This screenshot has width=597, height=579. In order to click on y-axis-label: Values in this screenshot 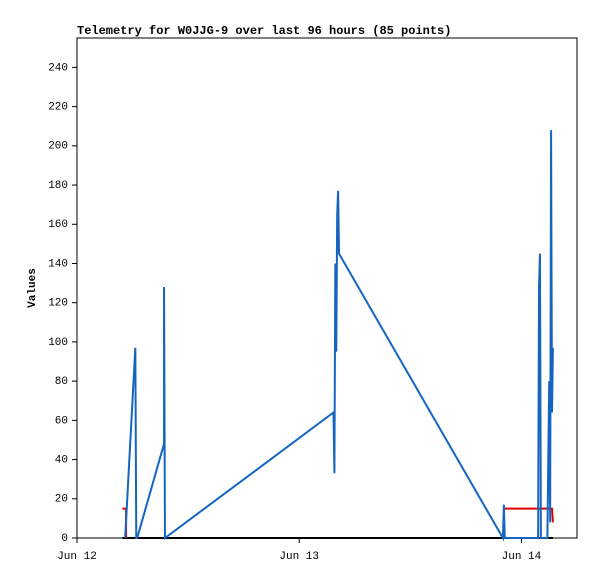, I will do `click(33, 288)`.